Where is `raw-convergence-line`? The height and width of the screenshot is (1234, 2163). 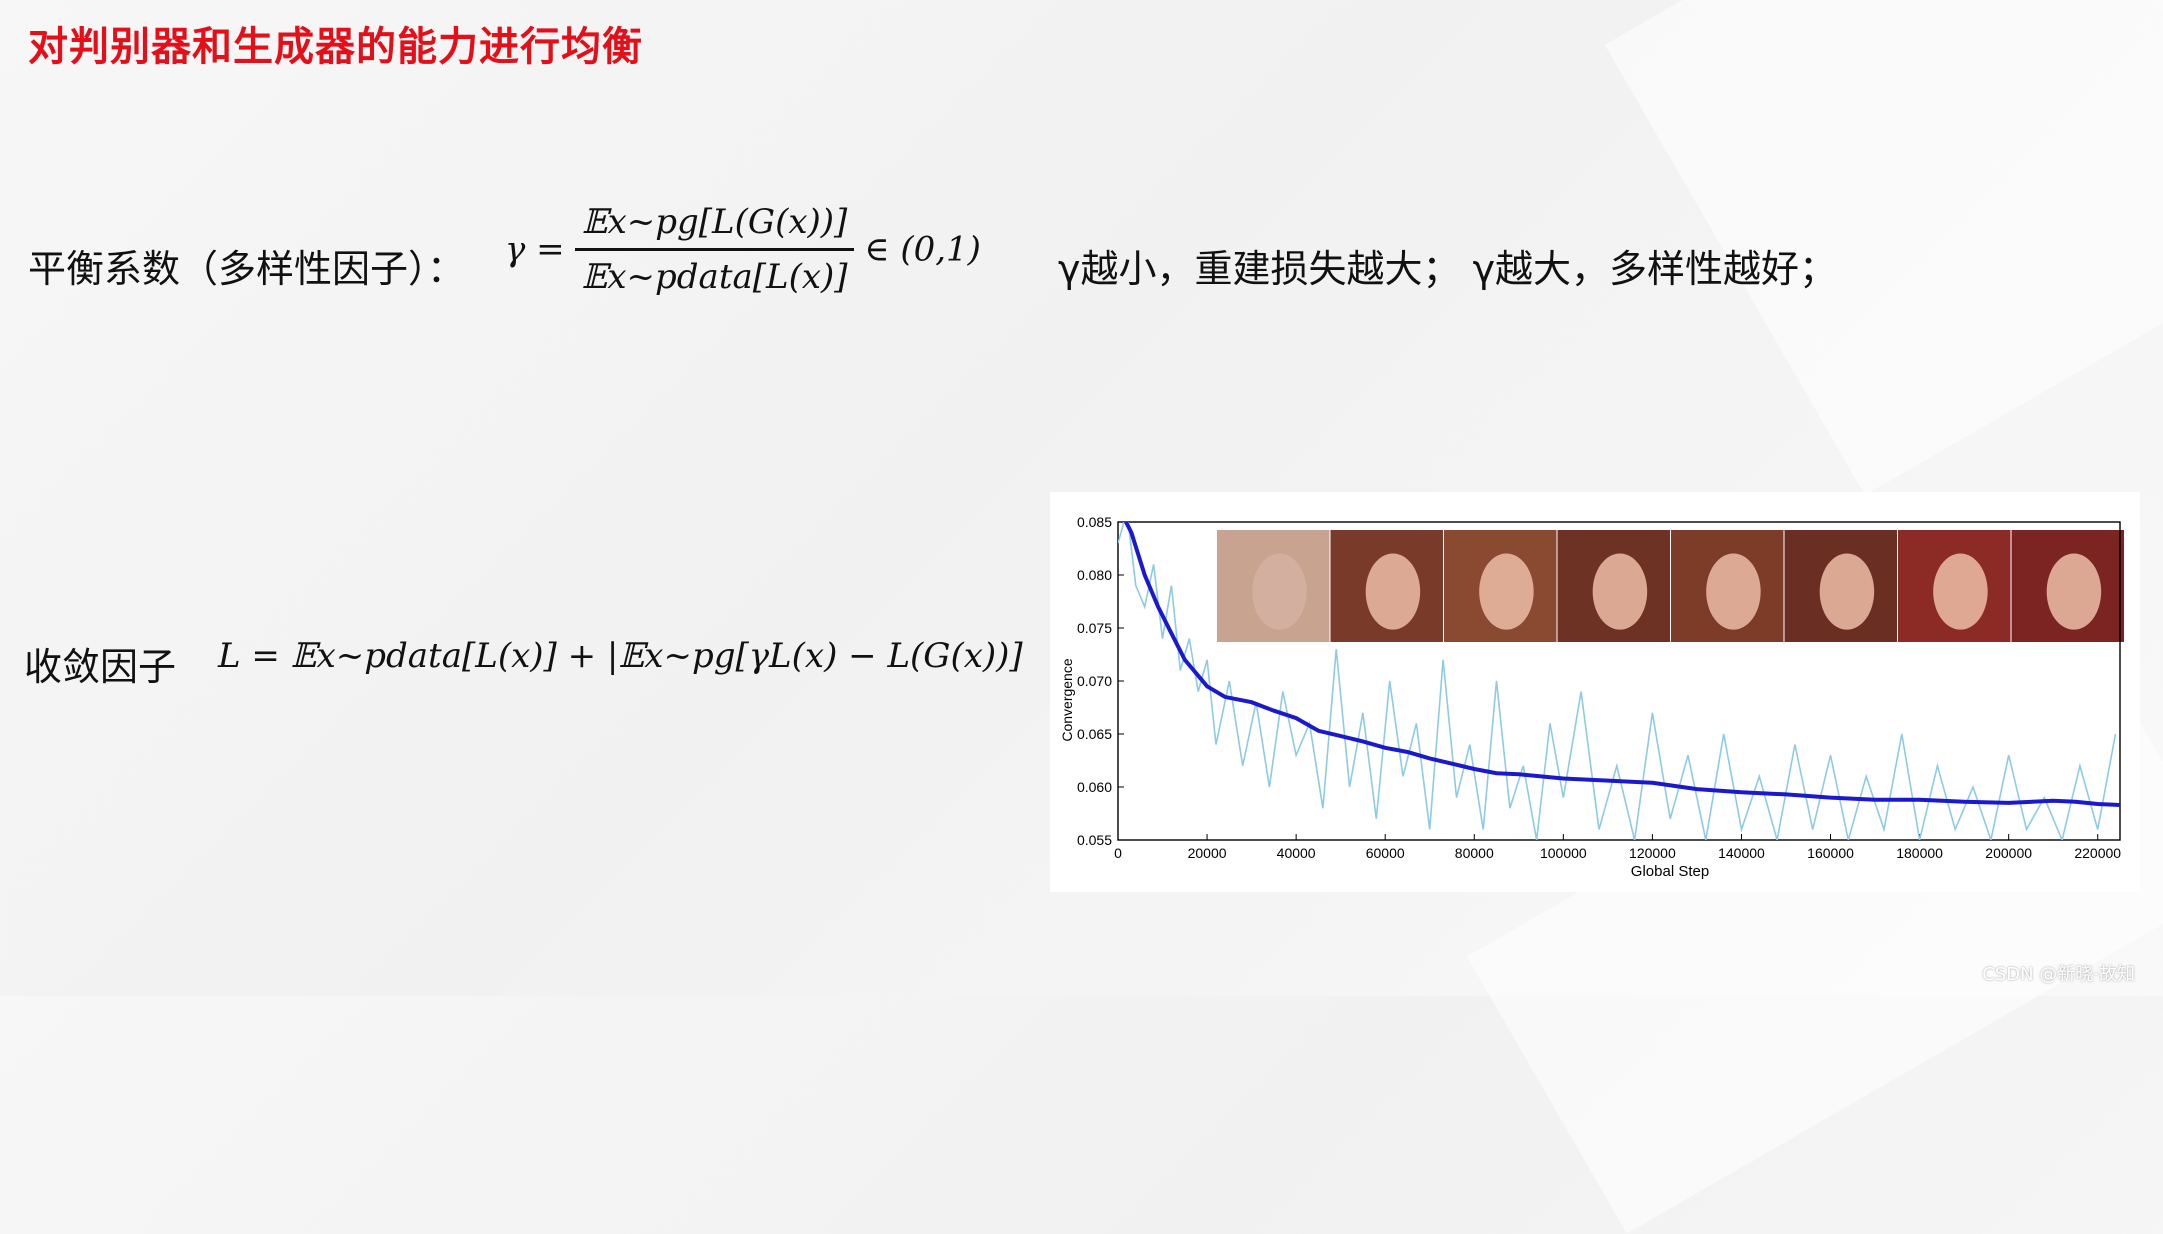 raw-convergence-line is located at coordinates (1617, 681).